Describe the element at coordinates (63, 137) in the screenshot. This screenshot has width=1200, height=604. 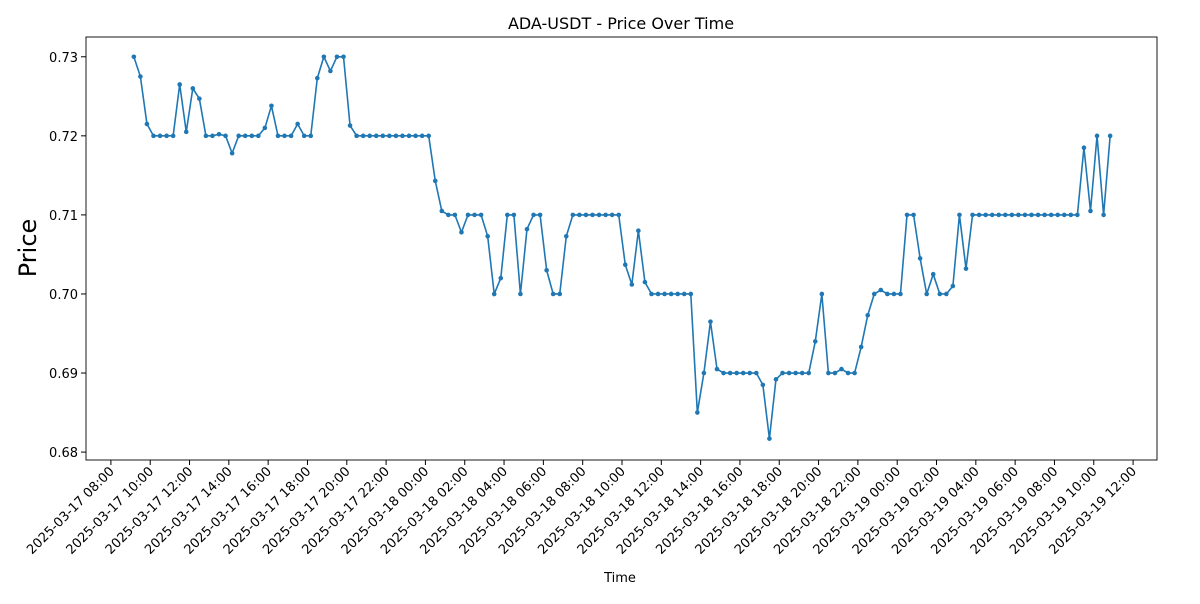
I see `y-tick-label: 0.72` at that location.